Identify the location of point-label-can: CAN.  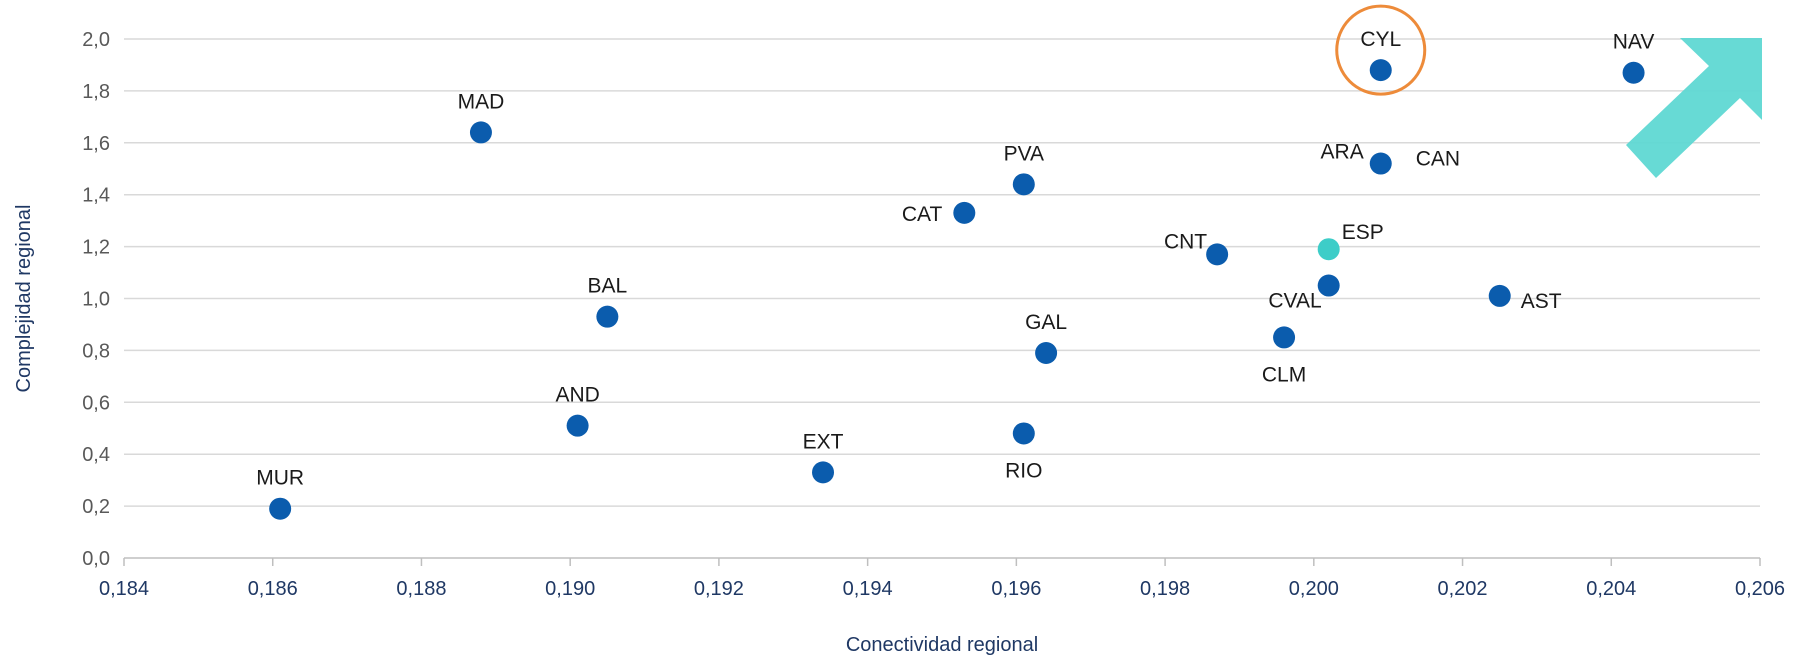
(1438, 159).